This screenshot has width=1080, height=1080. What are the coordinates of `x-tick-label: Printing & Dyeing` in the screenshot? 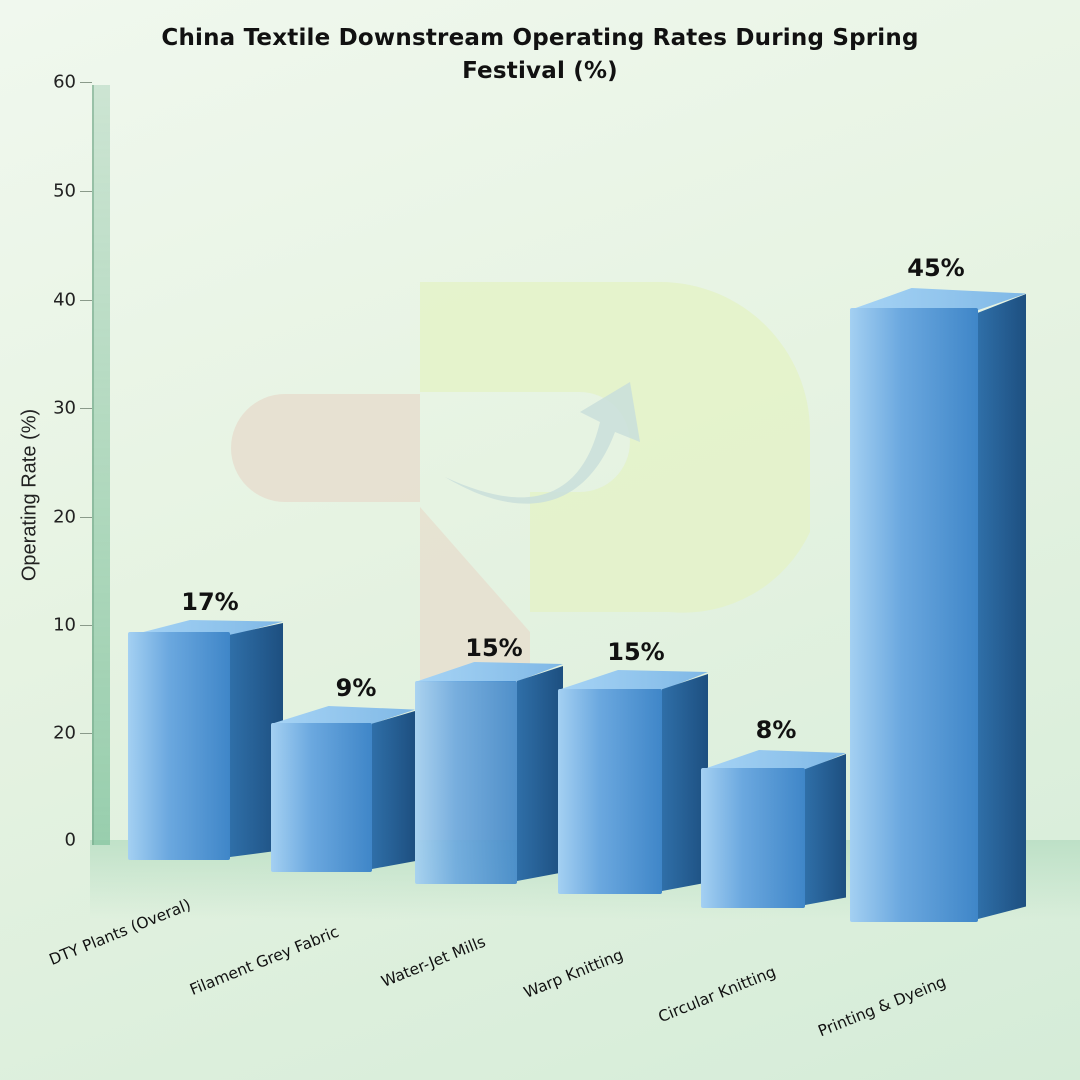 It's located at (882, 1006).